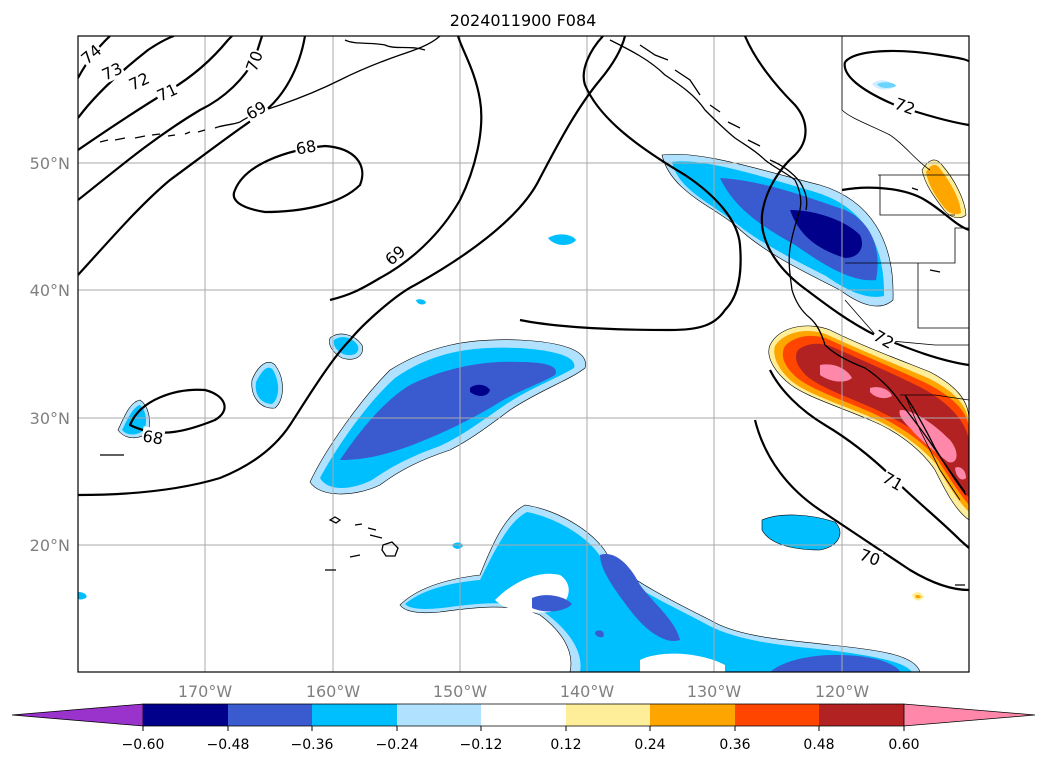 The width and height of the screenshot is (1047, 765). Describe the element at coordinates (587, 691) in the screenshot. I see `lon-label: 140°W` at that location.